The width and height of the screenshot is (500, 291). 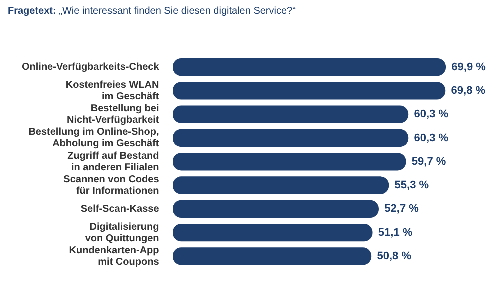 What do you see at coordinates (469, 67) in the screenshot?
I see `data-label: 69,9 %` at bounding box center [469, 67].